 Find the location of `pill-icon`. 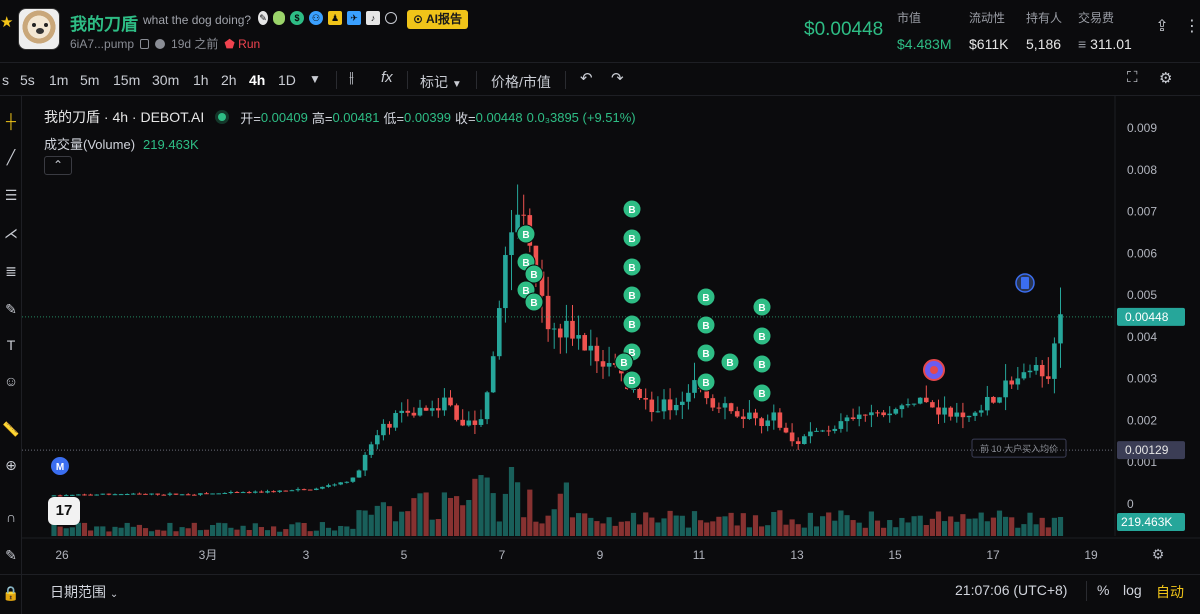

pill-icon is located at coordinates (279, 18).